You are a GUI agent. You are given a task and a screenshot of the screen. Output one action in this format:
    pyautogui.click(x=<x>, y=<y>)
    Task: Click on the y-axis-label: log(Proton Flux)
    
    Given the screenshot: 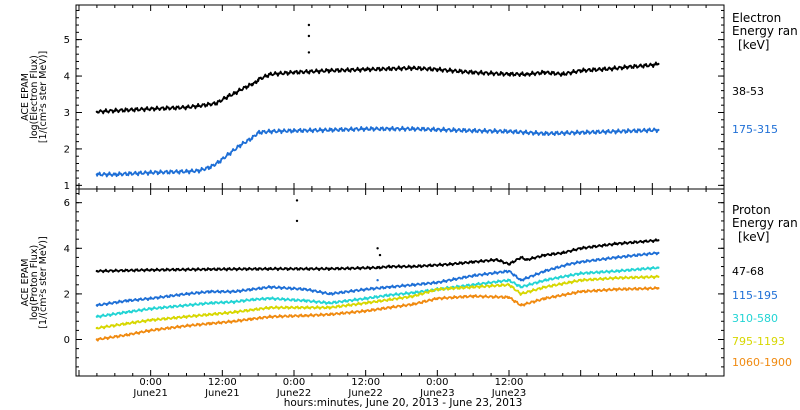 What is the action you would take?
    pyautogui.click(x=34, y=282)
    